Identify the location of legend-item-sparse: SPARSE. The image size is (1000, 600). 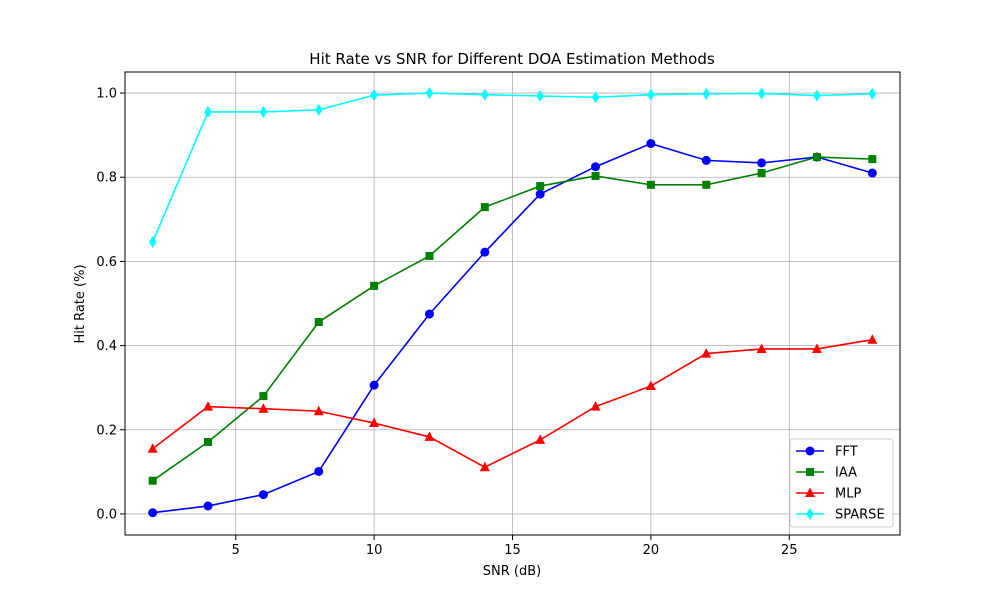
(840, 515).